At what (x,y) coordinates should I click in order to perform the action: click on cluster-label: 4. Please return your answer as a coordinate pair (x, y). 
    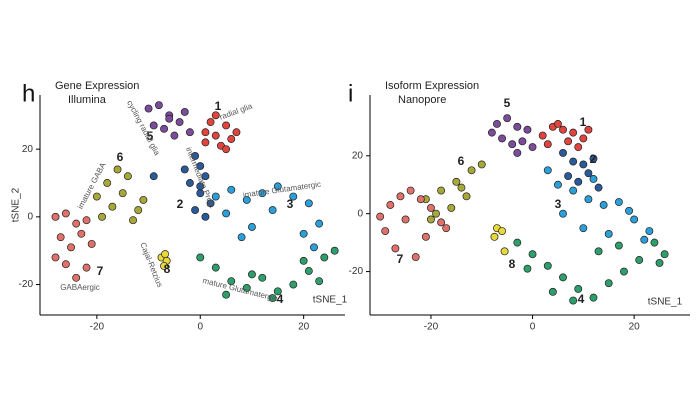
    Looking at the image, I should click on (280, 299).